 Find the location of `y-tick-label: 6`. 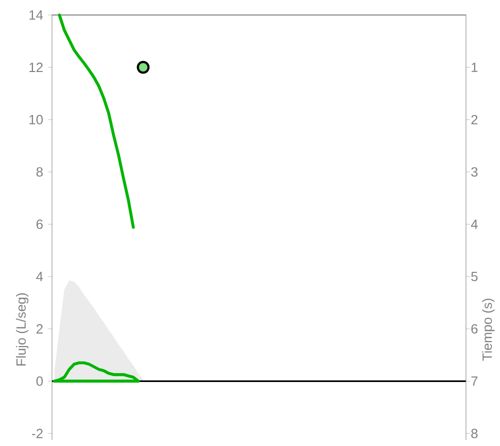

y-tick-label: 6 is located at coordinates (39, 224).